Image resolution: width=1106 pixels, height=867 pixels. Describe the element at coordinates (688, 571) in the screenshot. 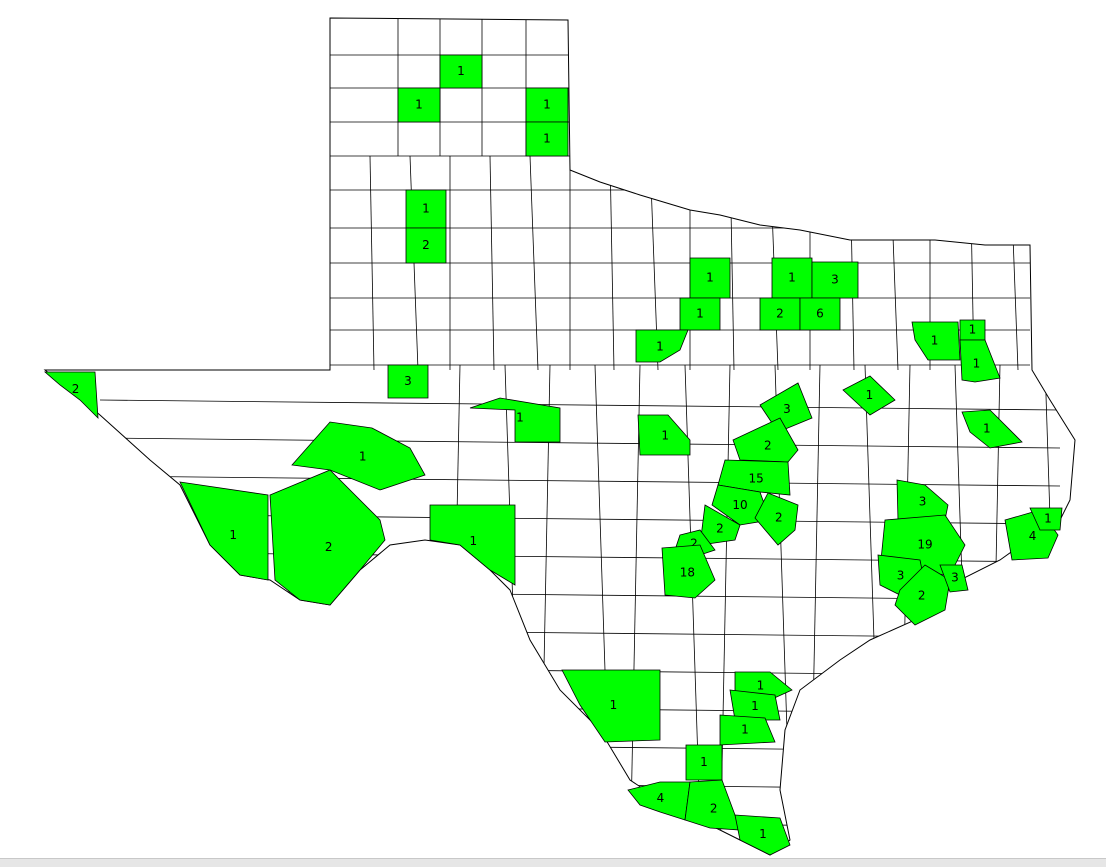

I see `county-highlighted: 18` at that location.